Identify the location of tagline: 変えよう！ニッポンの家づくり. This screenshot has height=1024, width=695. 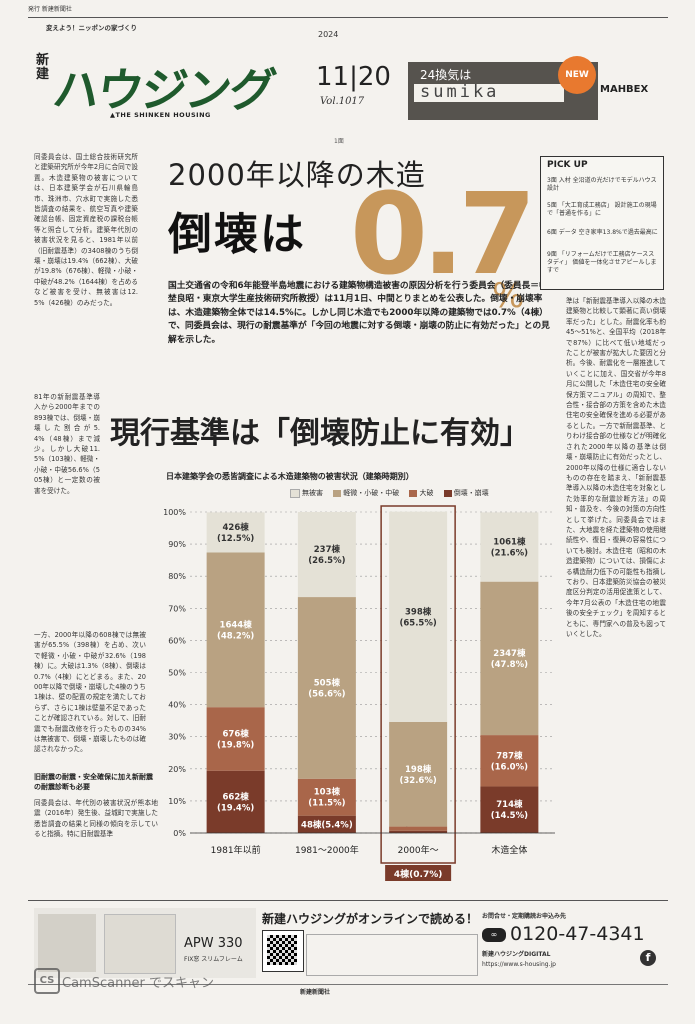
(91, 28).